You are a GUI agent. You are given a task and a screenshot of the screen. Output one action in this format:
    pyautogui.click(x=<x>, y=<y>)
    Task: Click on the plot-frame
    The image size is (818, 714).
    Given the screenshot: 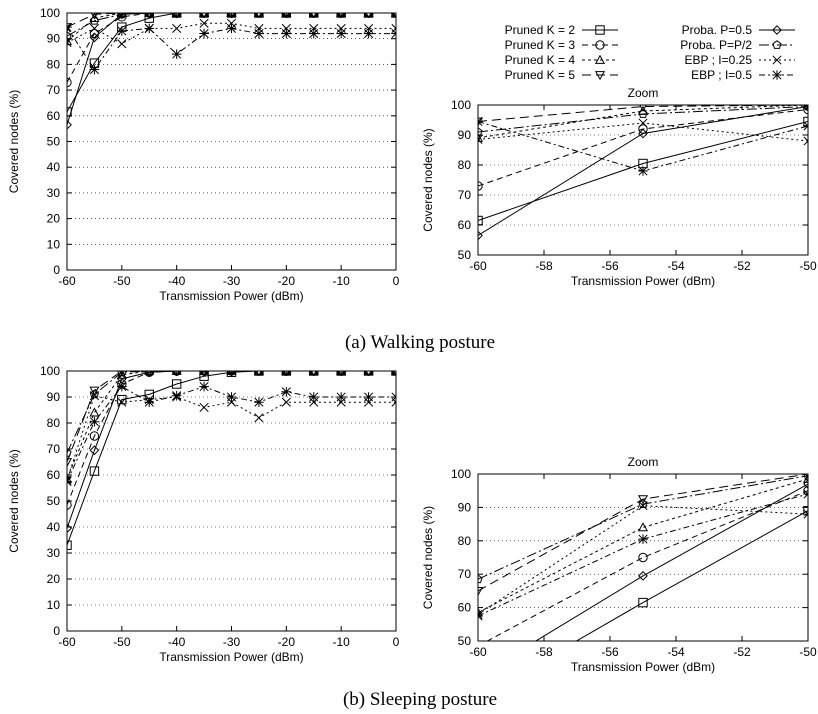 What is the action you would take?
    pyautogui.click(x=643, y=557)
    